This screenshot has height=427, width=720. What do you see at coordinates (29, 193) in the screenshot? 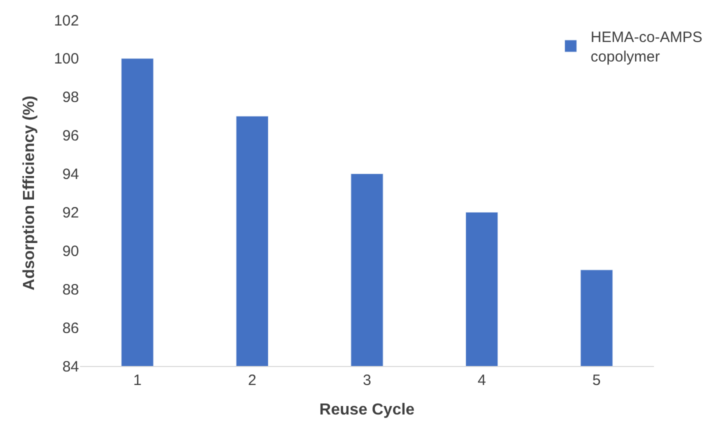
I see `y-axis-title: Adsorption Efficiency (%)` at bounding box center [29, 193].